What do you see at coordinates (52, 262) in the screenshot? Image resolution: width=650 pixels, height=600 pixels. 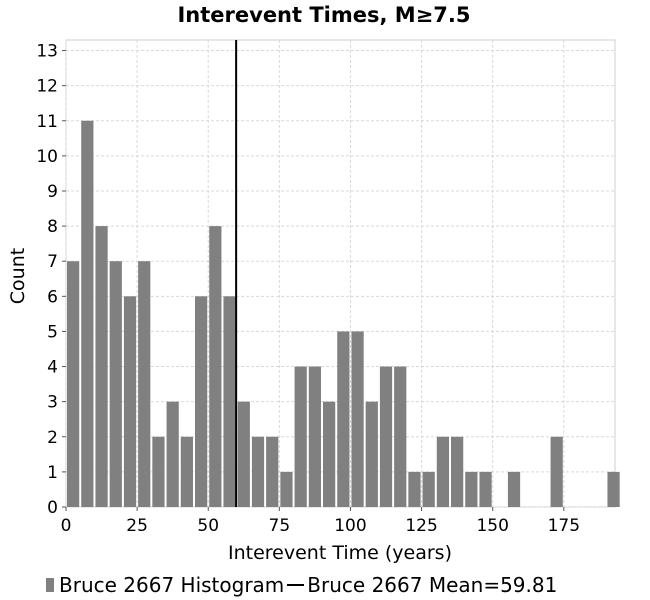 I see `y-tick-label: 7` at bounding box center [52, 262].